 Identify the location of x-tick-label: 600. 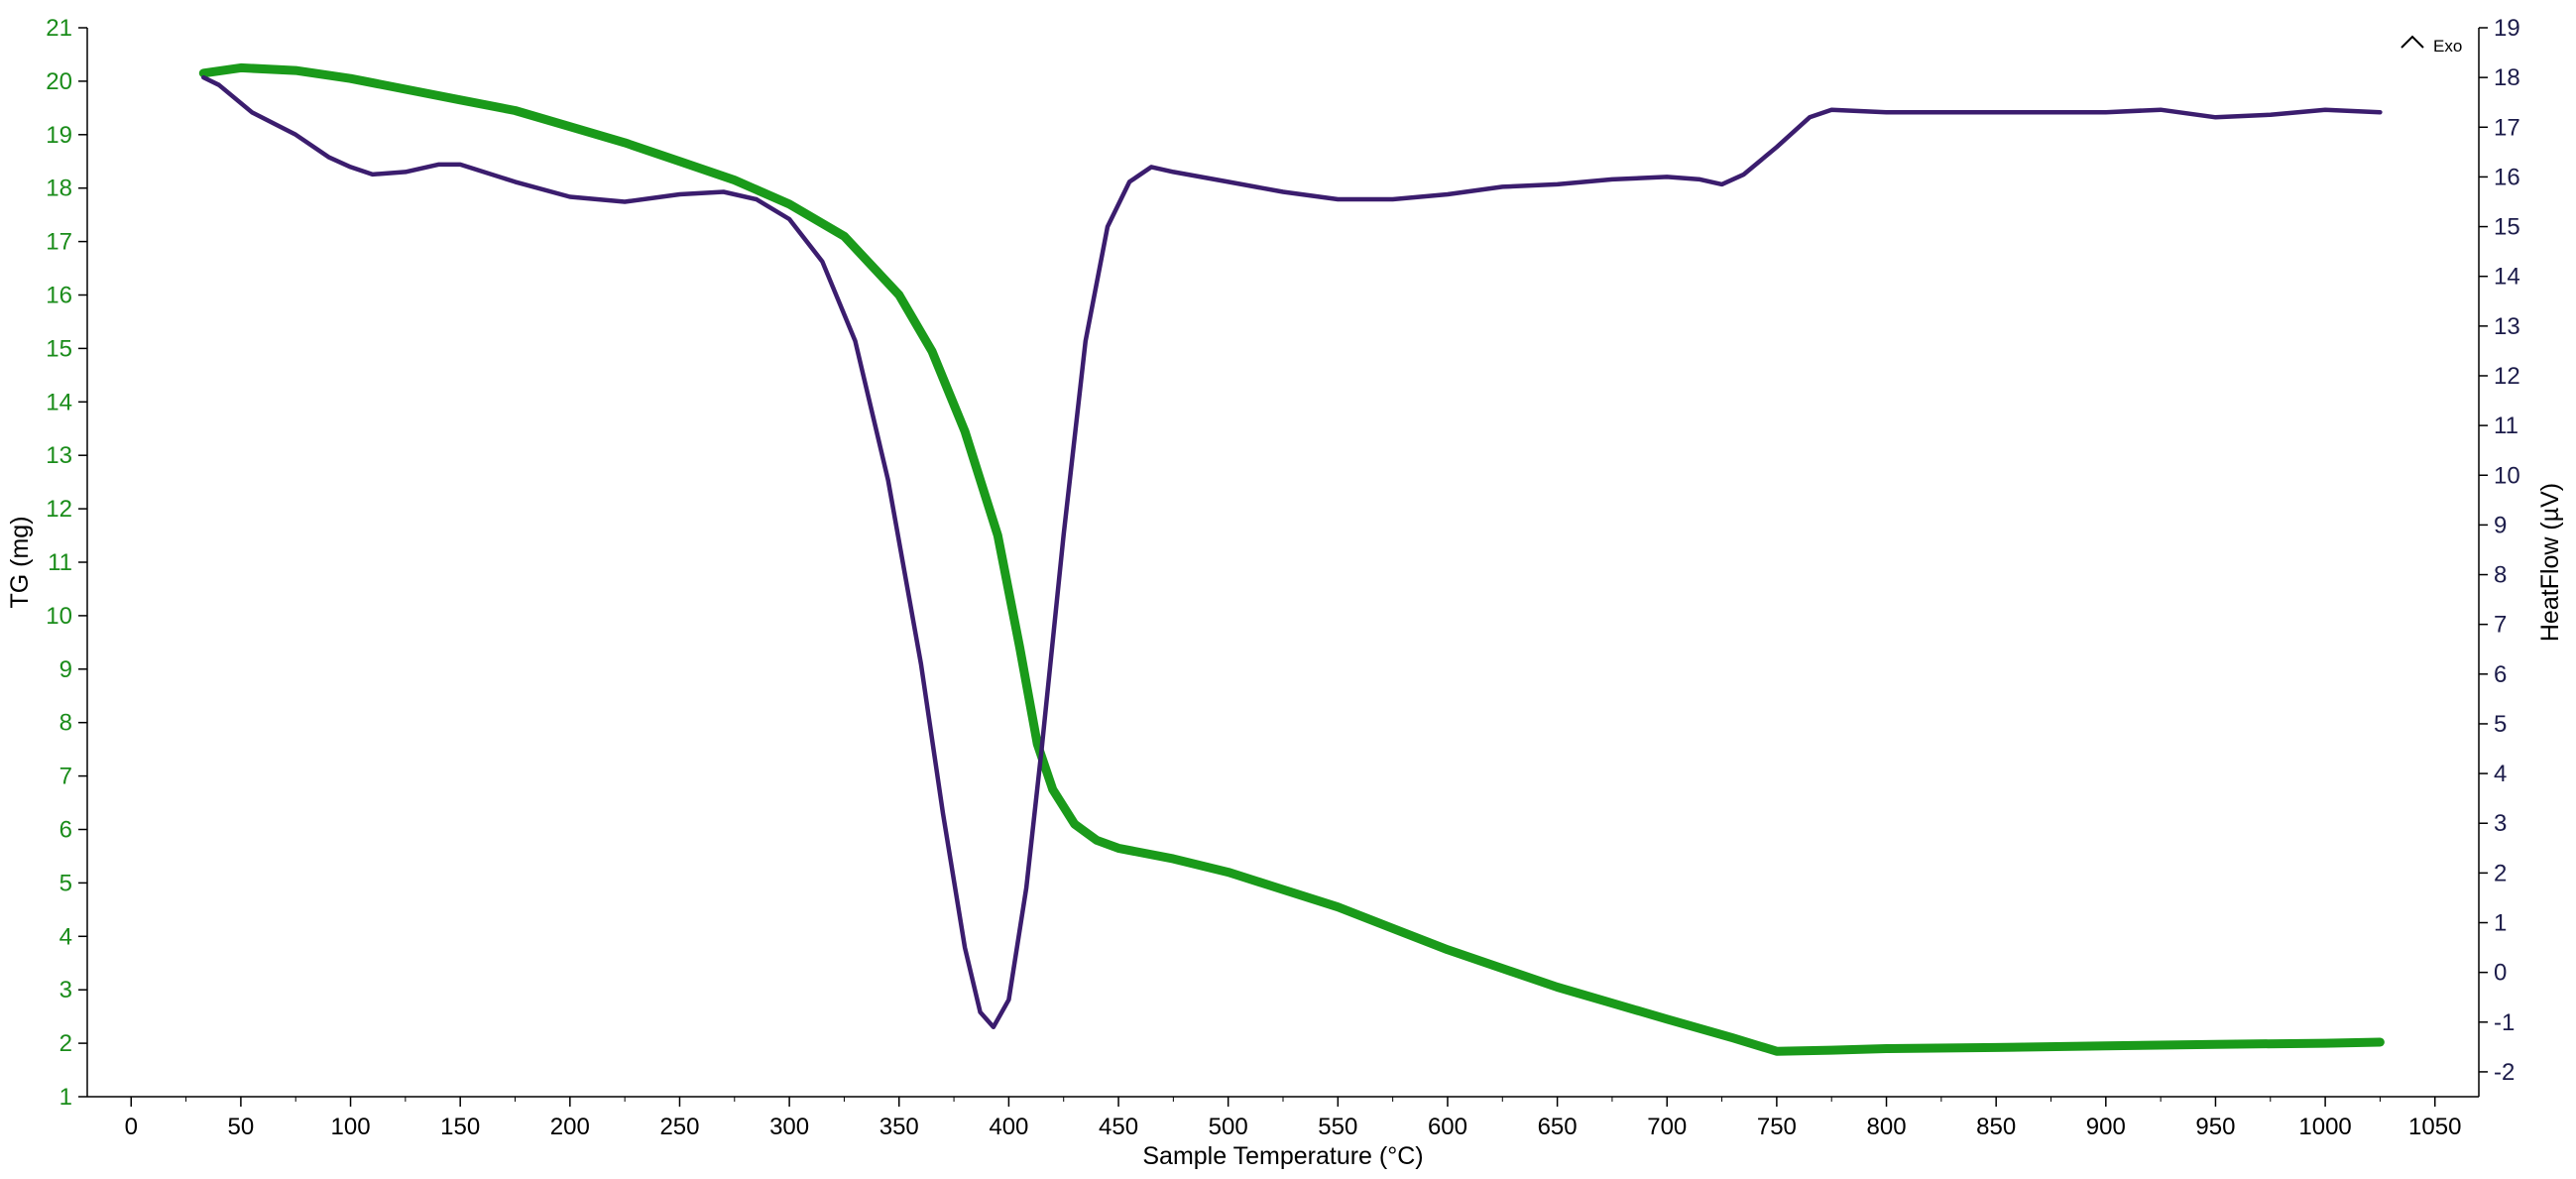
(1447, 1127).